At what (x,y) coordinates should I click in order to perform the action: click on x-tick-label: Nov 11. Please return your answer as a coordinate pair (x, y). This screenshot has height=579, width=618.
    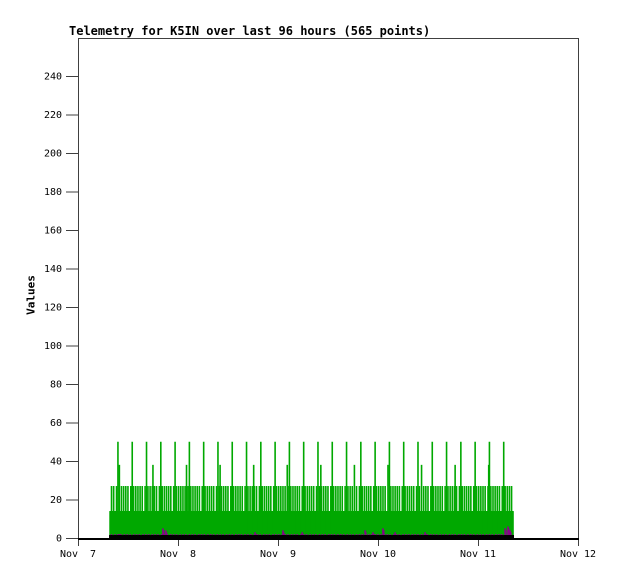
    Looking at the image, I should click on (478, 554).